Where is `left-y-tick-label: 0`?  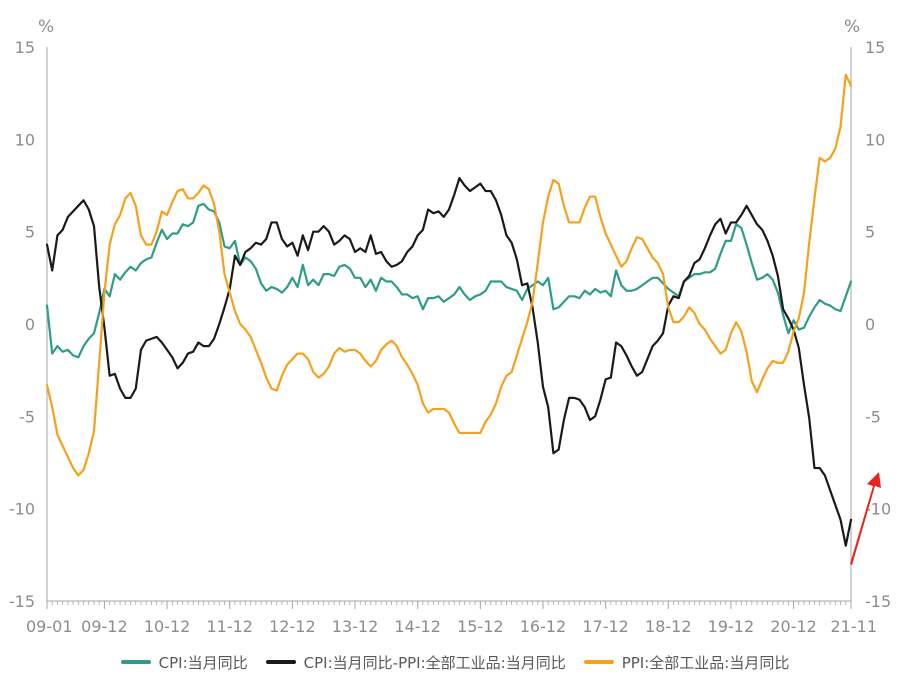
left-y-tick-label: 0 is located at coordinates (30, 324).